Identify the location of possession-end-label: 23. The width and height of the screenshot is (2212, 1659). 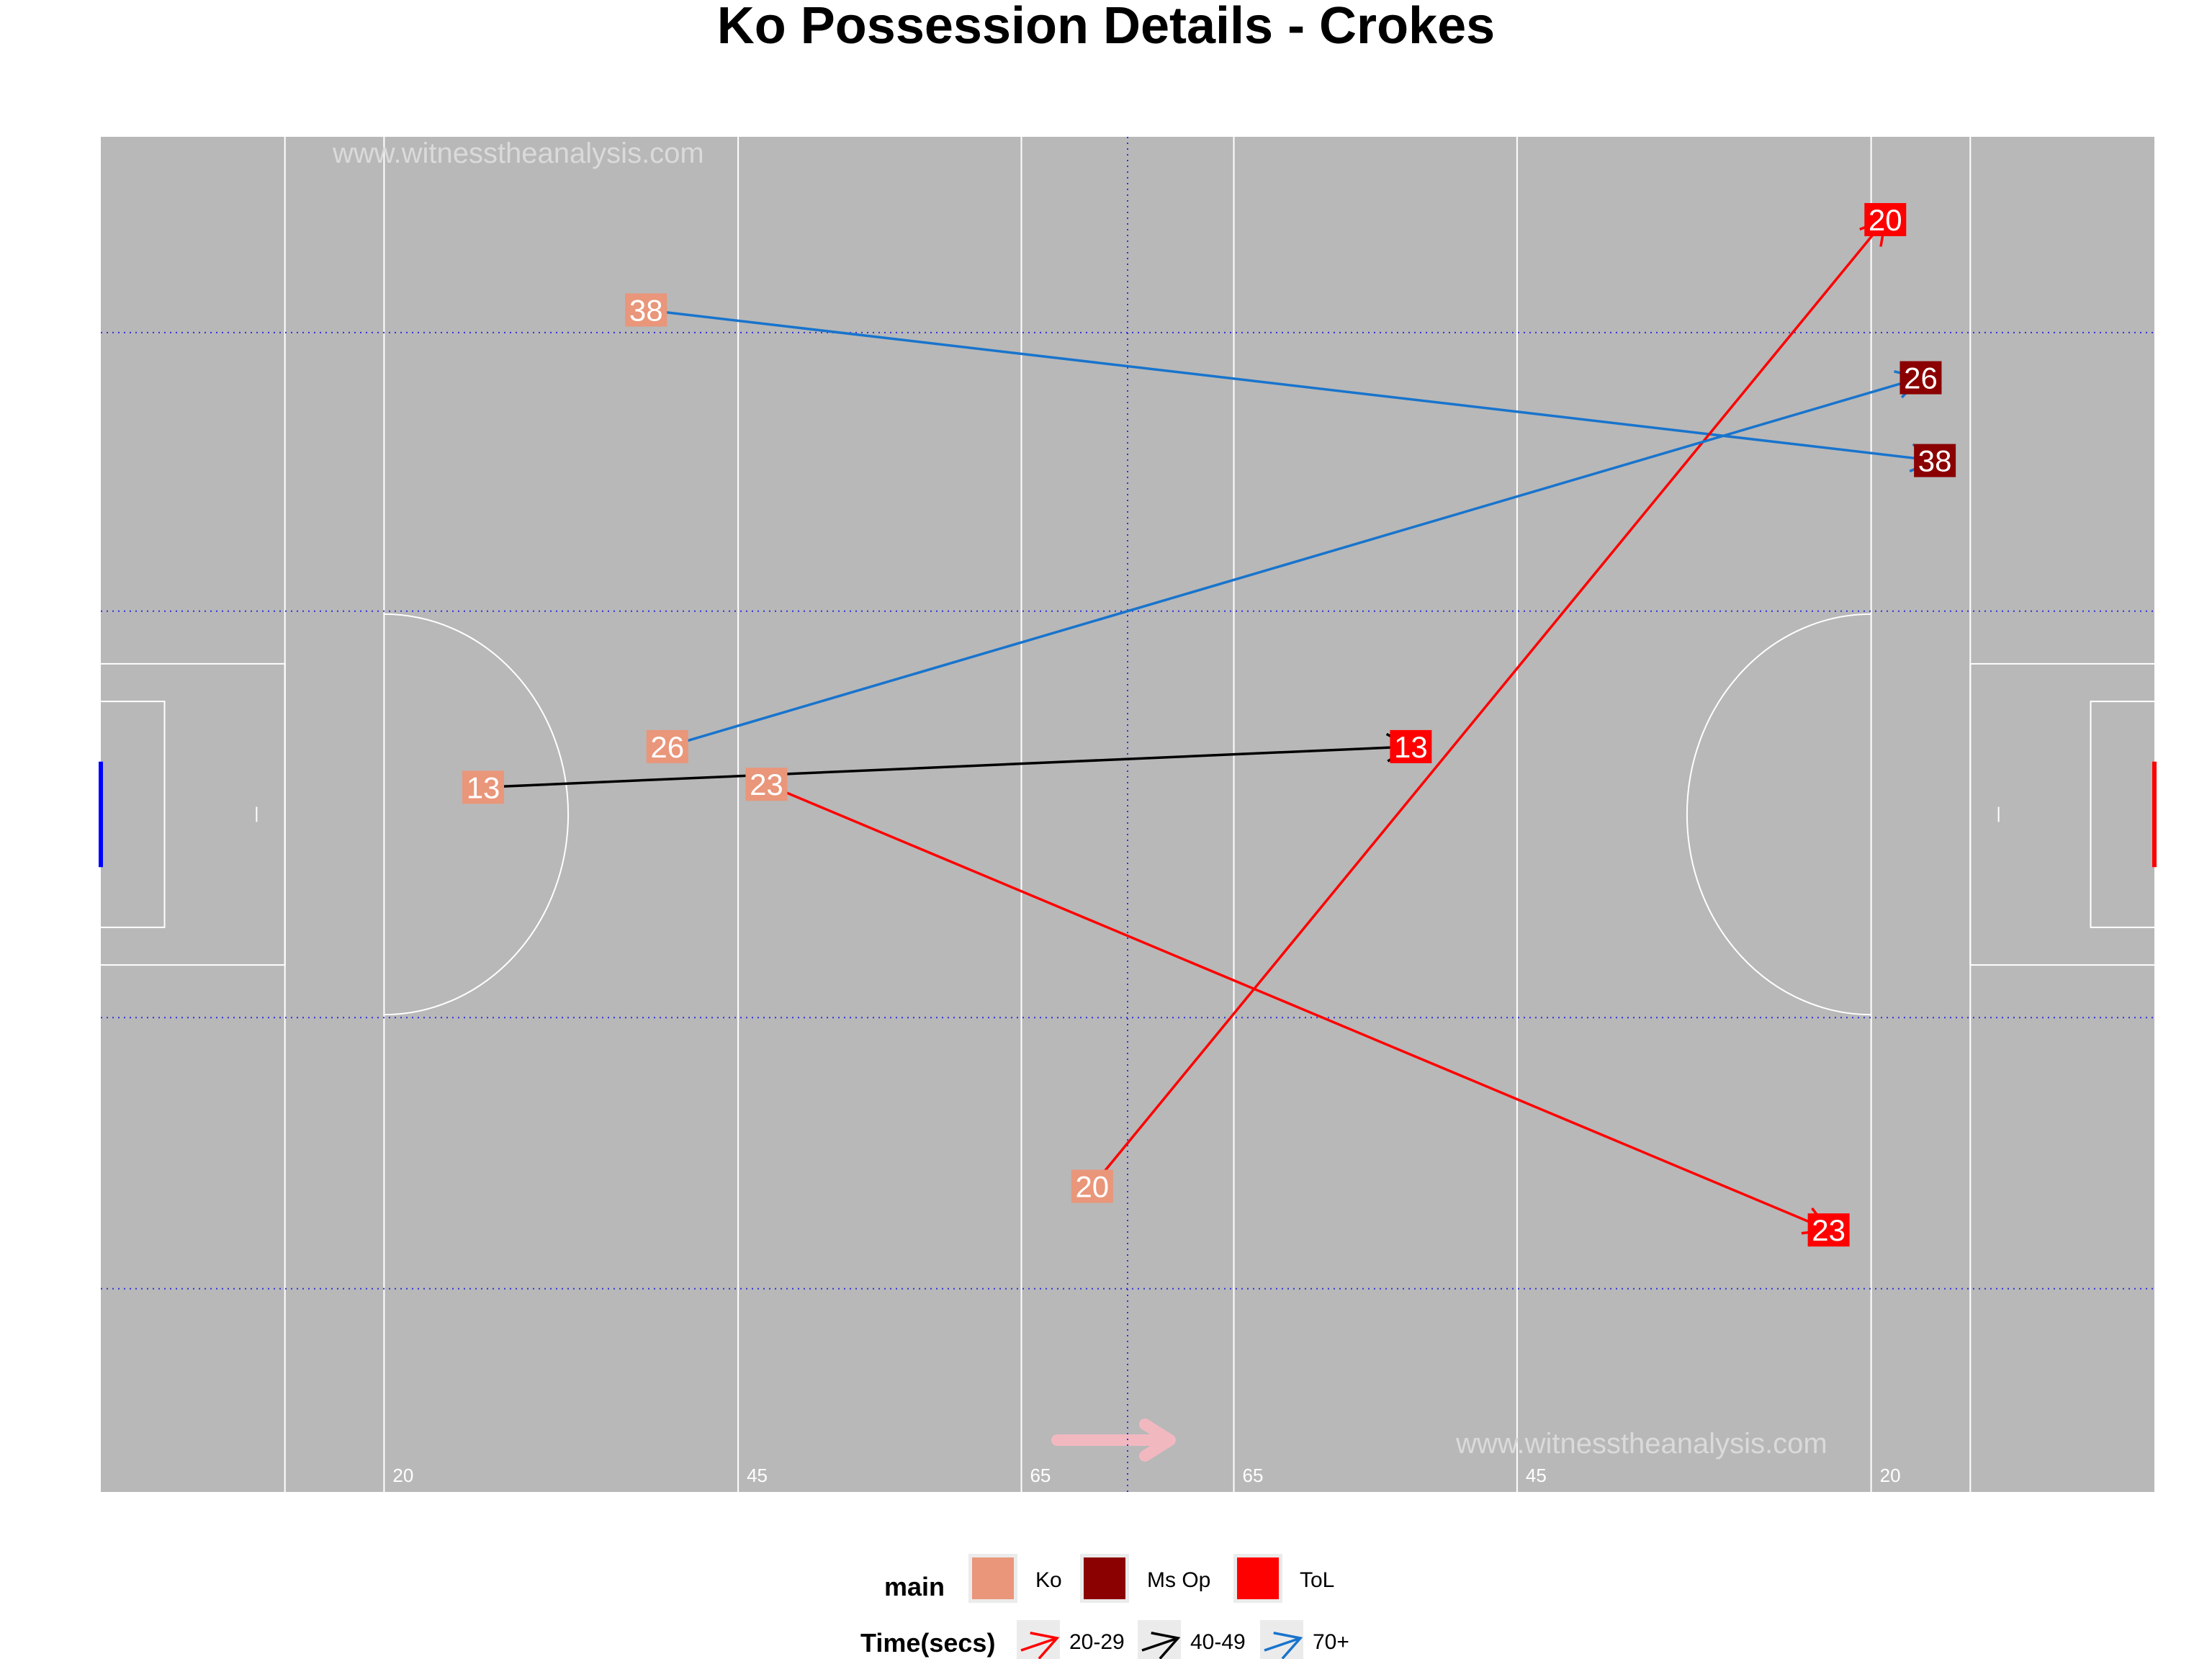
(1829, 1230).